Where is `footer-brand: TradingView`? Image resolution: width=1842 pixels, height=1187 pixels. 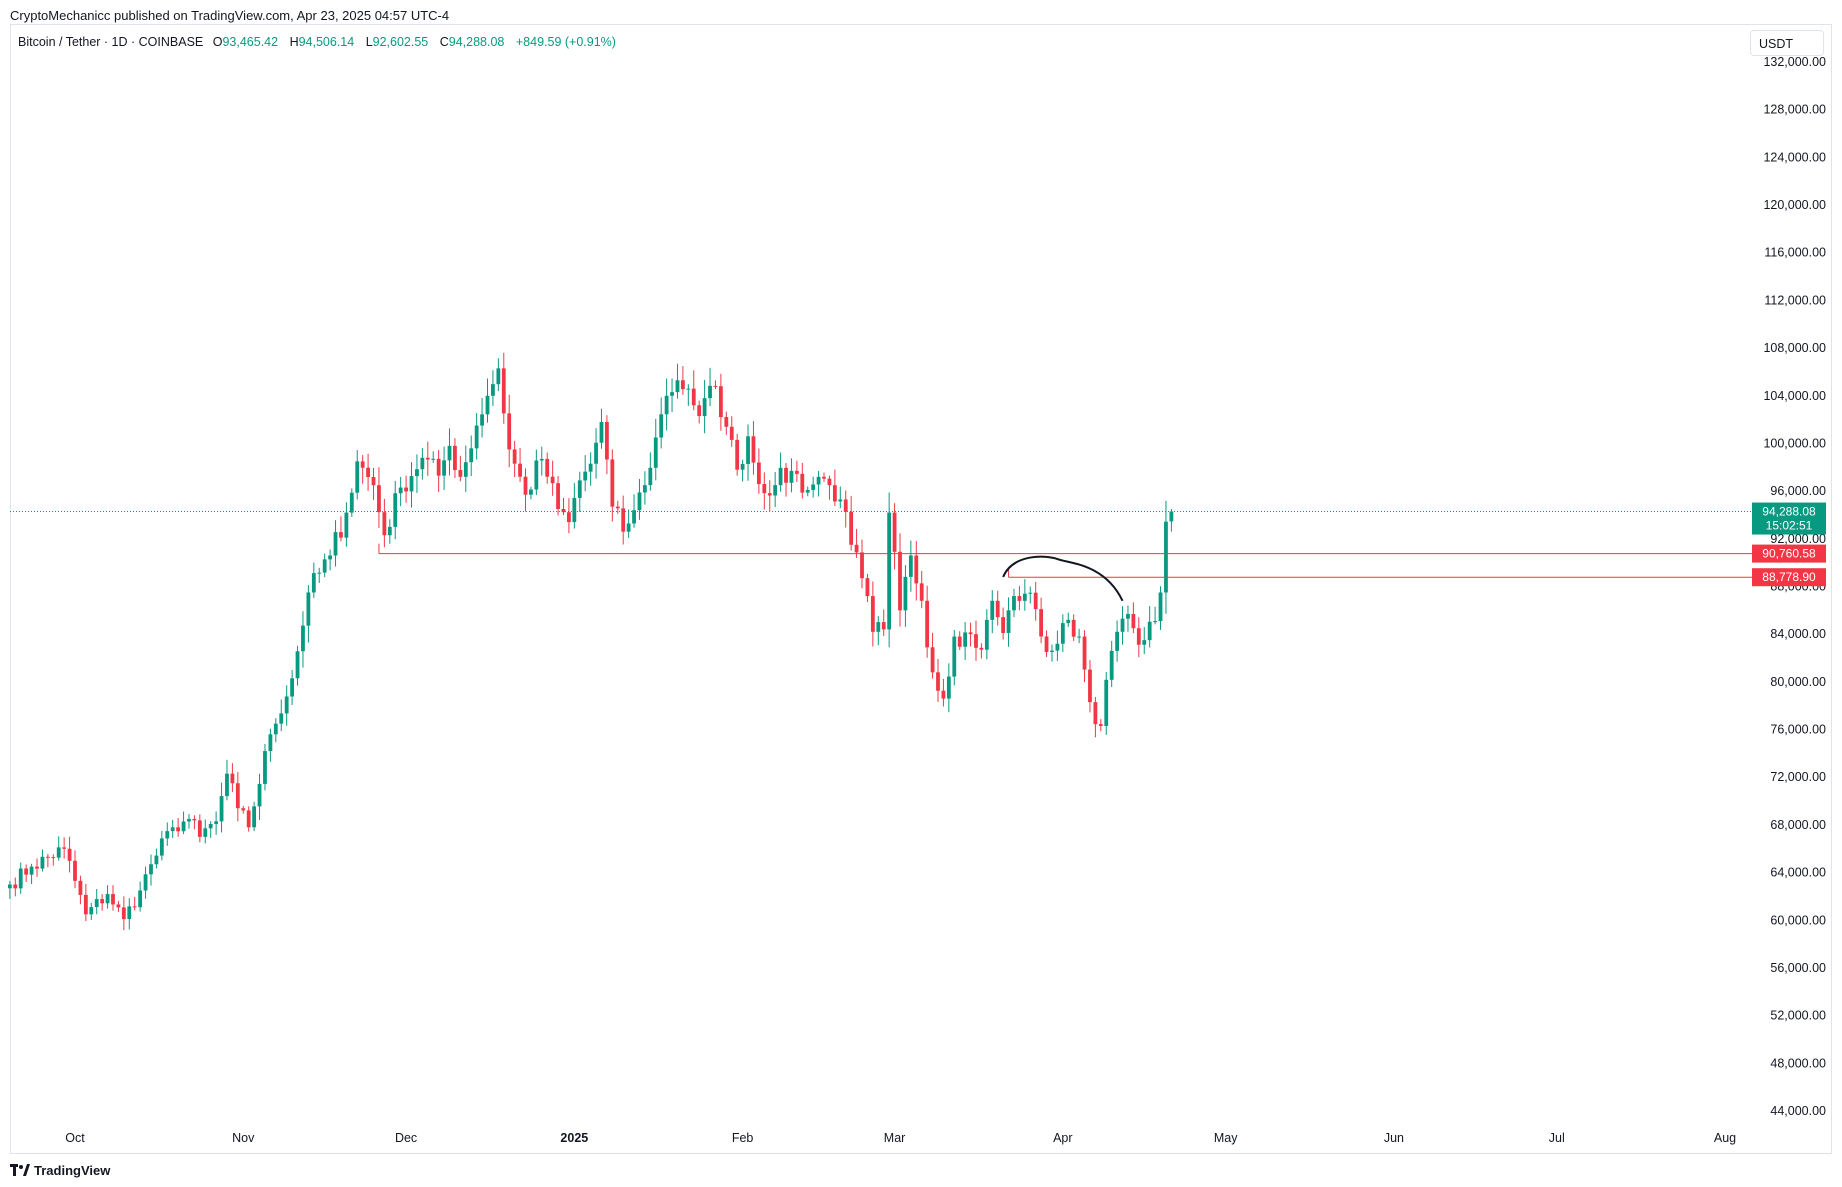 footer-brand: TradingView is located at coordinates (60, 1170).